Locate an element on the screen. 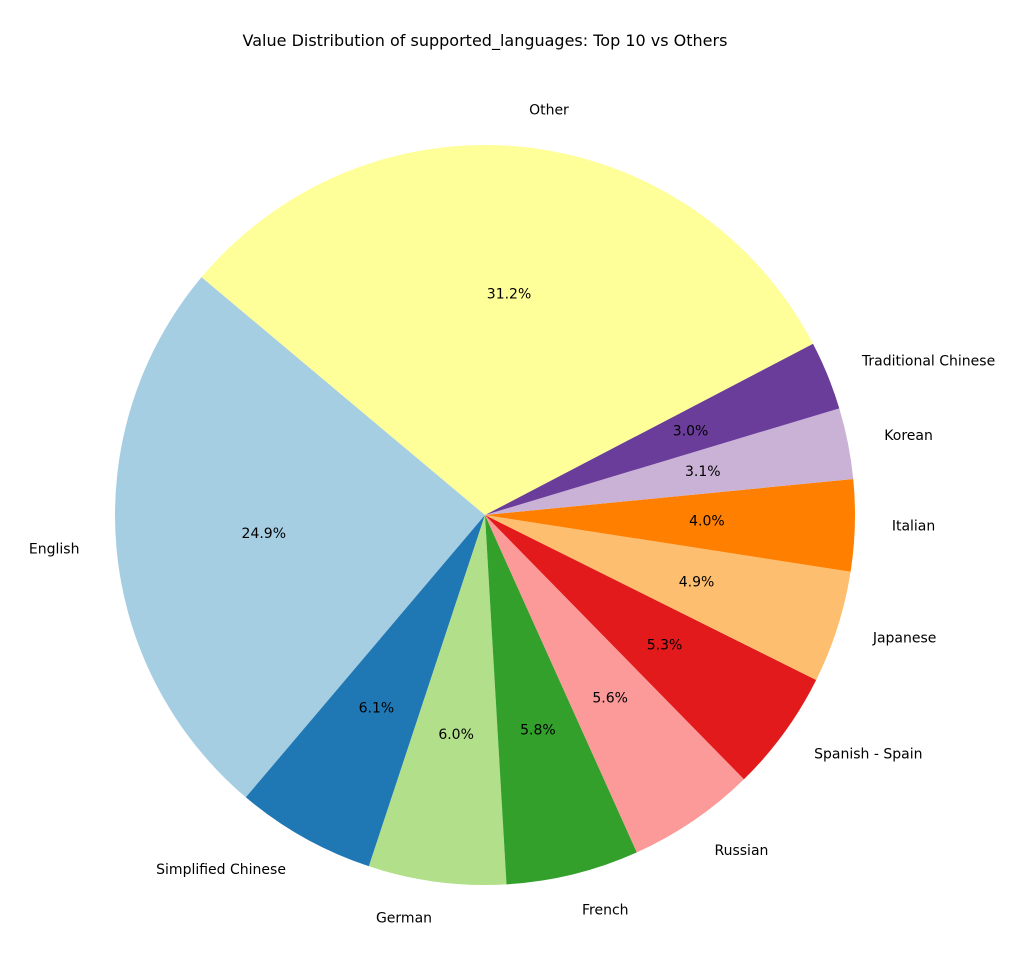 Image resolution: width=1020 pixels, height=963 pixels. percent-label-english: 24.9% is located at coordinates (264, 534).